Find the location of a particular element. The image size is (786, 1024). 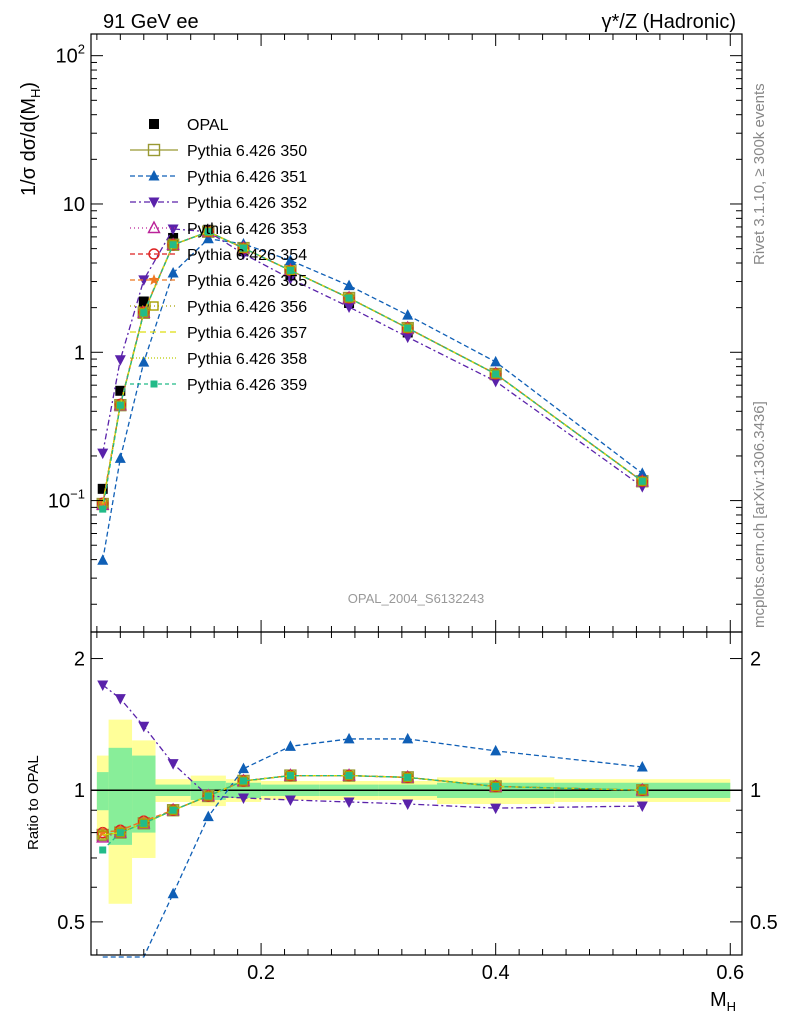

legend-item: Pythia 6.426 355 is located at coordinates (218, 281).